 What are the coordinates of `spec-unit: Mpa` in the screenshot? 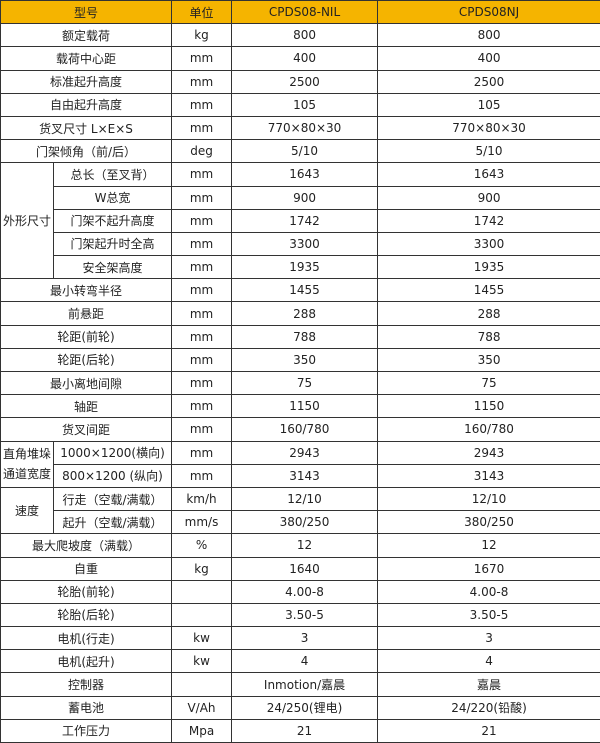 It's located at (202, 730).